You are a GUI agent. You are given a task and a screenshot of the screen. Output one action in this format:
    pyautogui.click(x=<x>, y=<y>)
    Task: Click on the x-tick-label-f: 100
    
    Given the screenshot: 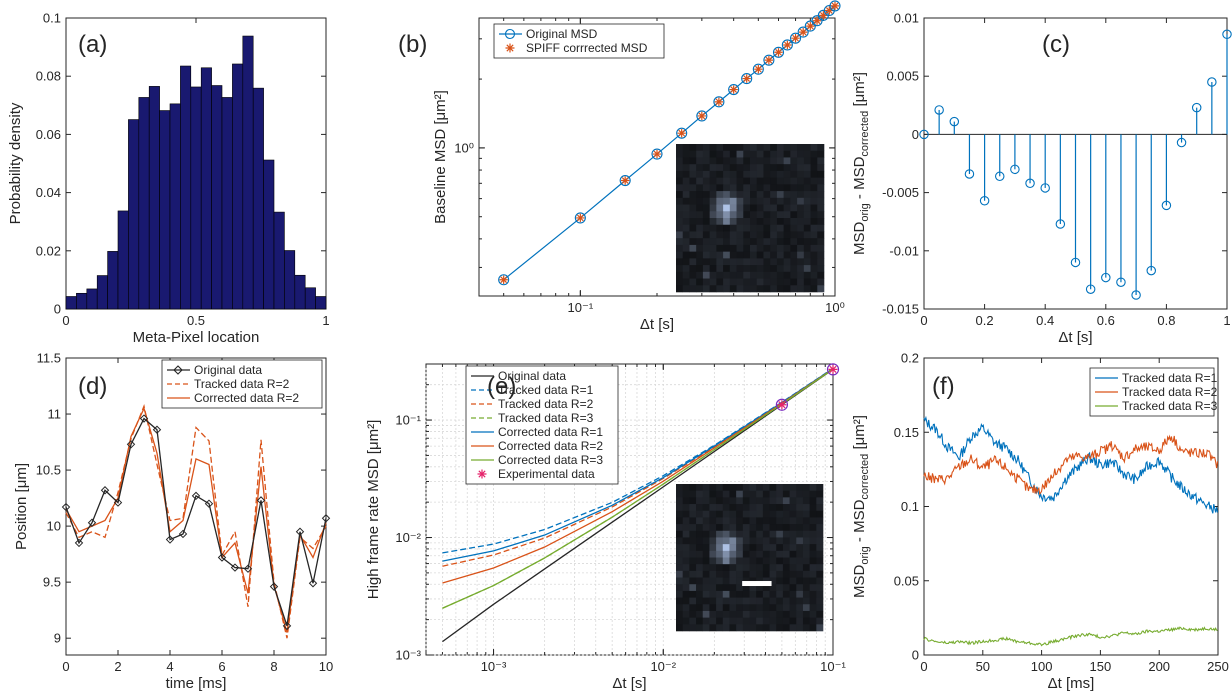 What is the action you would take?
    pyautogui.click(x=1042, y=666)
    